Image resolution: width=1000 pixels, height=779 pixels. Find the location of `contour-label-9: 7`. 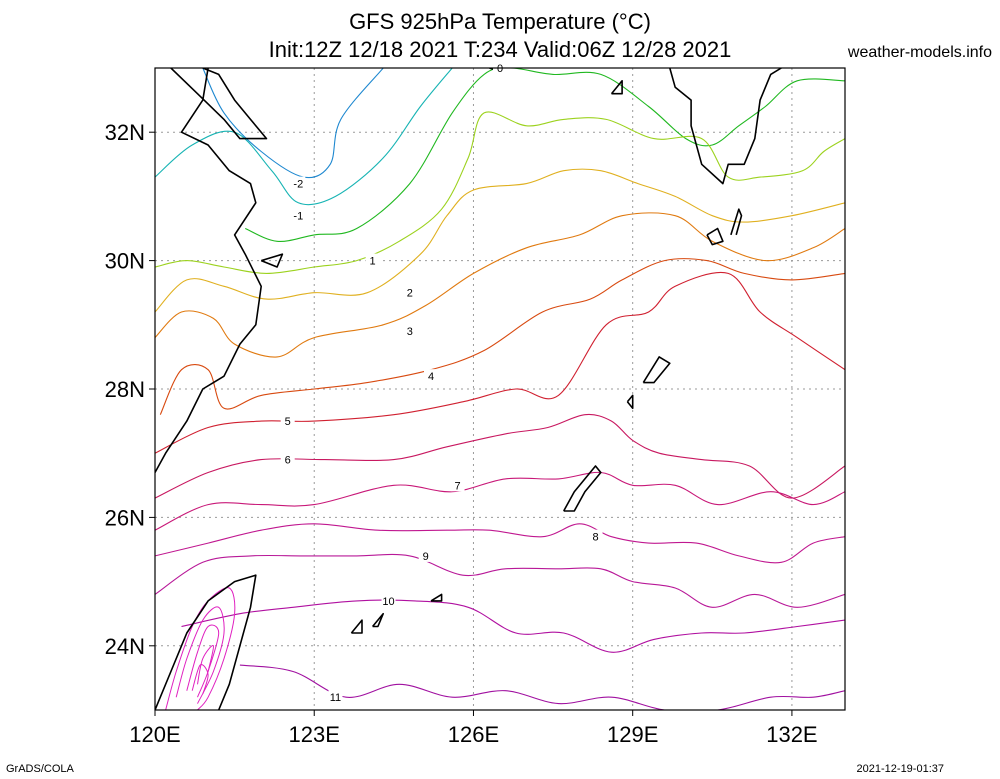

contour-label-9: 7 is located at coordinates (457, 486).